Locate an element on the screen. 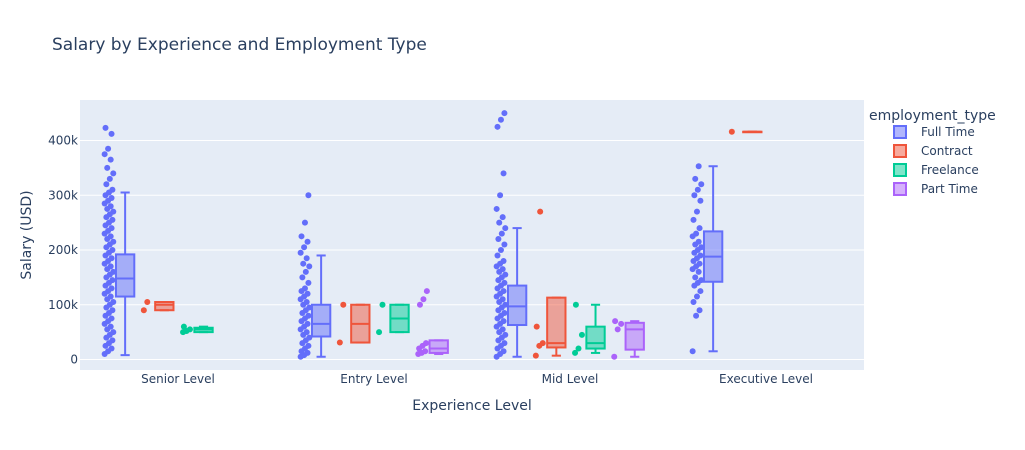 Image resolution: width=1025 pixels, height=450 pixels. x-tick-label-1: Entry Level is located at coordinates (373, 379).